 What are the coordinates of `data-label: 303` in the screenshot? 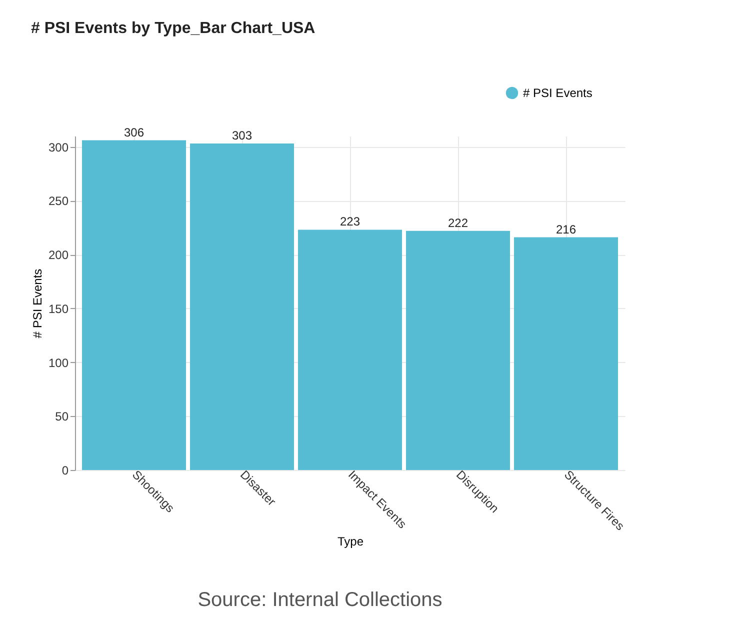 It's located at (242, 135).